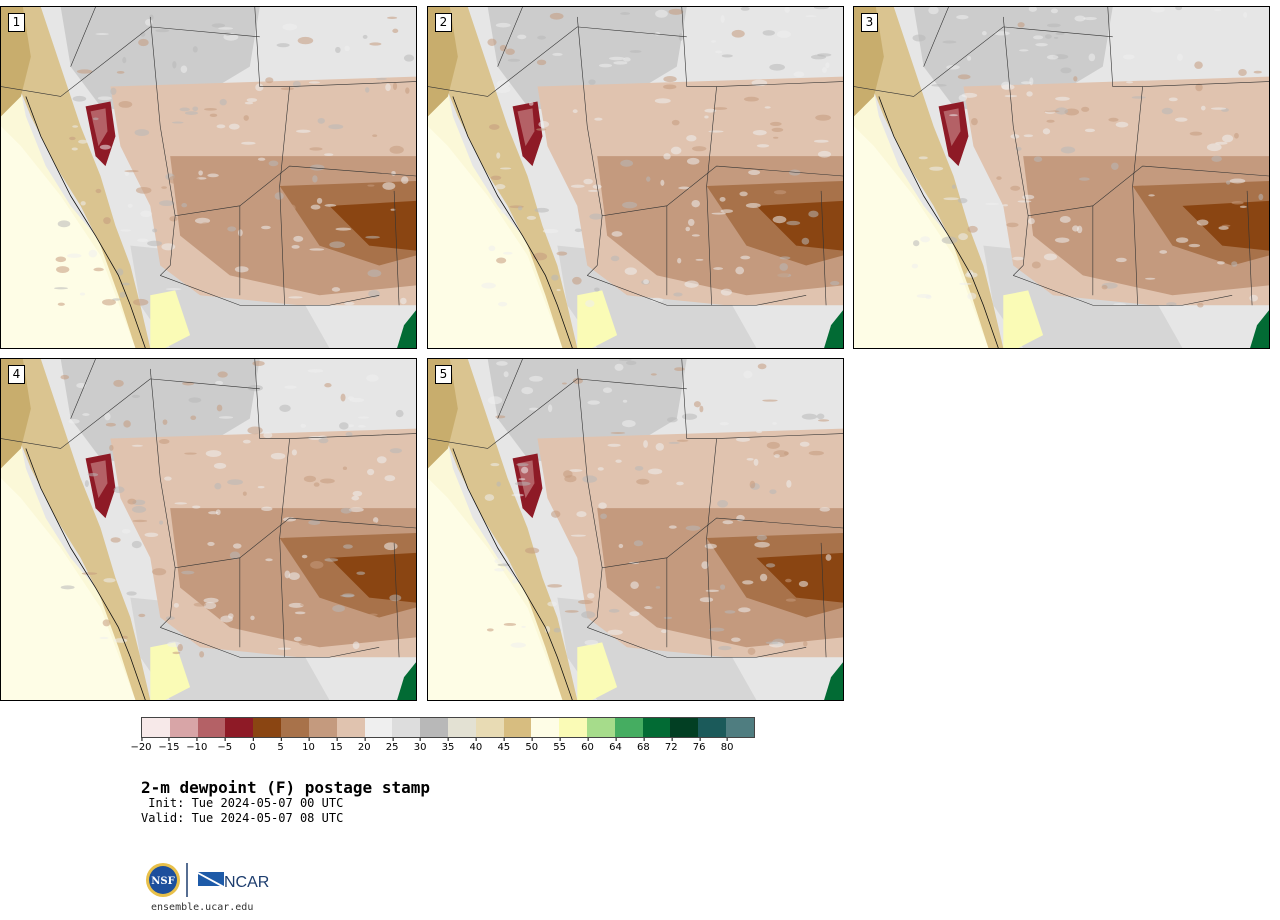 The height and width of the screenshot is (920, 1280). I want to click on map-panel-1: 1, so click(208, 177).